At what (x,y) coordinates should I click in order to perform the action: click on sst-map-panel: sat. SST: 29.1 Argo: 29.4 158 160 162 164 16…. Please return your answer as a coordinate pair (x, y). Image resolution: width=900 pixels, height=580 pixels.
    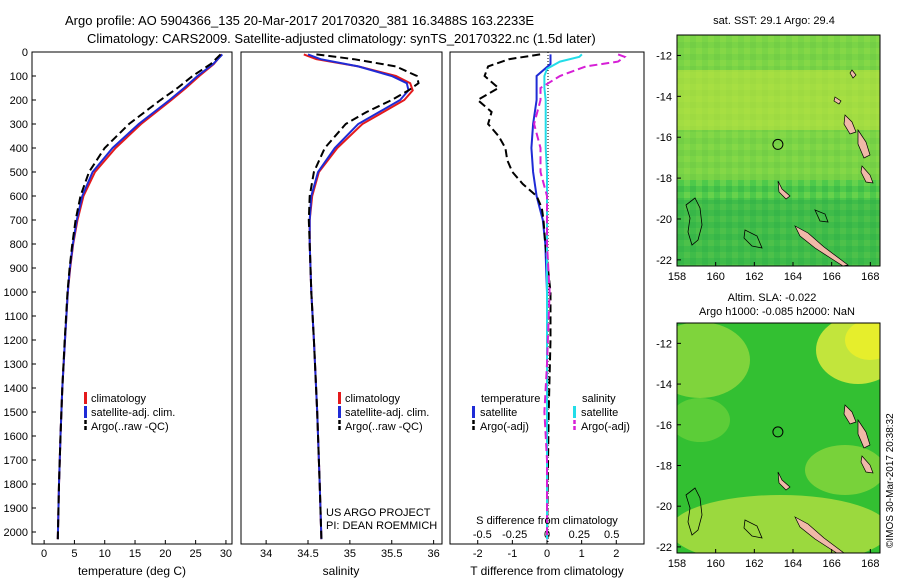
    Looking at the image, I should click on (768, 149).